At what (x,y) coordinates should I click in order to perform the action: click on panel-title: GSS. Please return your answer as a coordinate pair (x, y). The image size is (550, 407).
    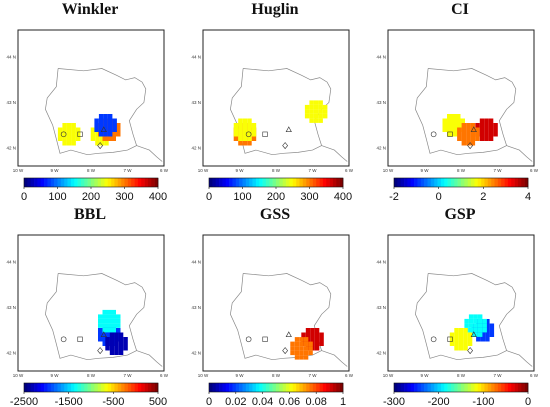
    Looking at the image, I should click on (275, 214).